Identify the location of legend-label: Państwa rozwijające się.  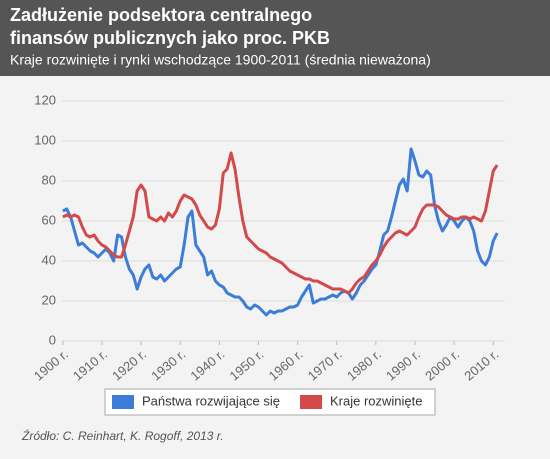
(211, 400).